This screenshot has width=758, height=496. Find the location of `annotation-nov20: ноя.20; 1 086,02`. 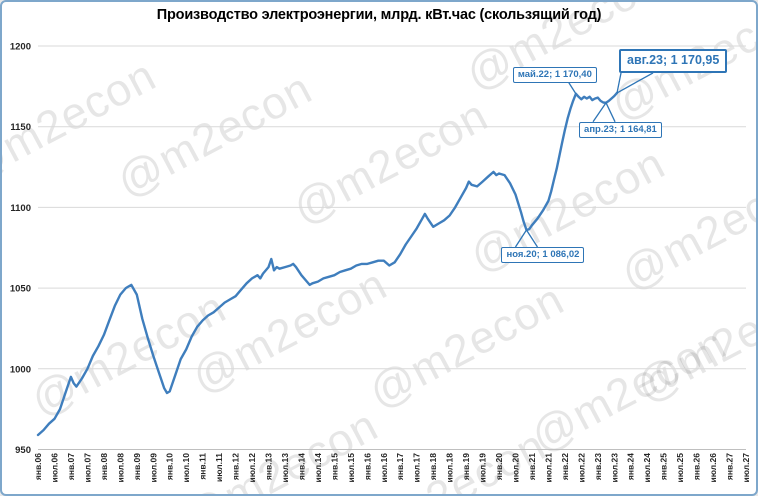

annotation-nov20: ноя.20; 1 086,02 is located at coordinates (543, 254).